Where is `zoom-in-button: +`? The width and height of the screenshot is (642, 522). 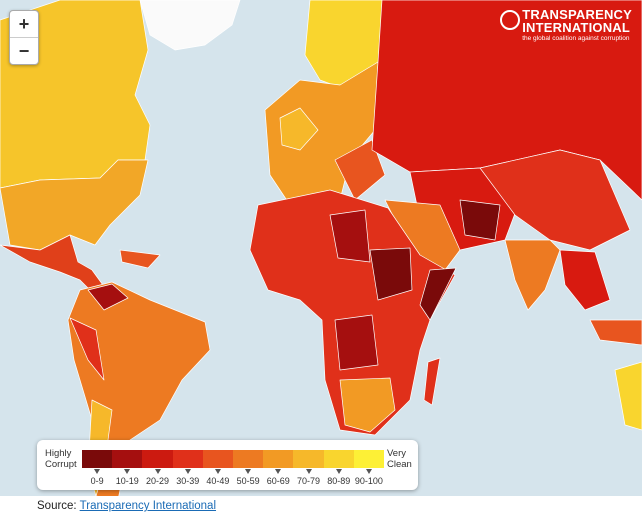
zoom-in-button: + is located at coordinates (24, 24).